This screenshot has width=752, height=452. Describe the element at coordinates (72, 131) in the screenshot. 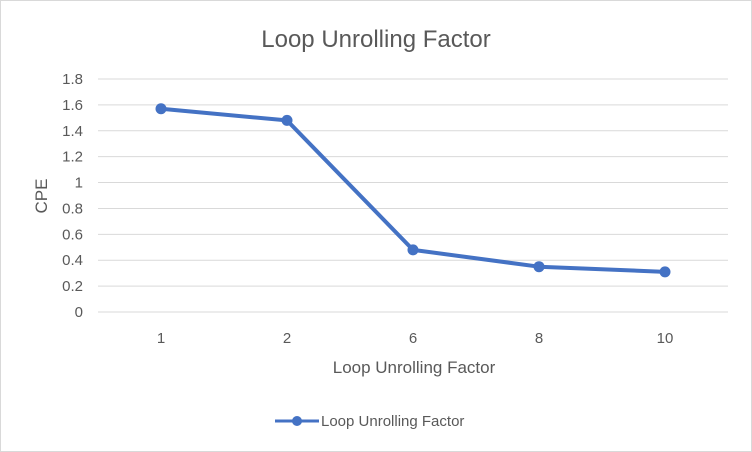

I see `y-tick-label: 1.4` at that location.